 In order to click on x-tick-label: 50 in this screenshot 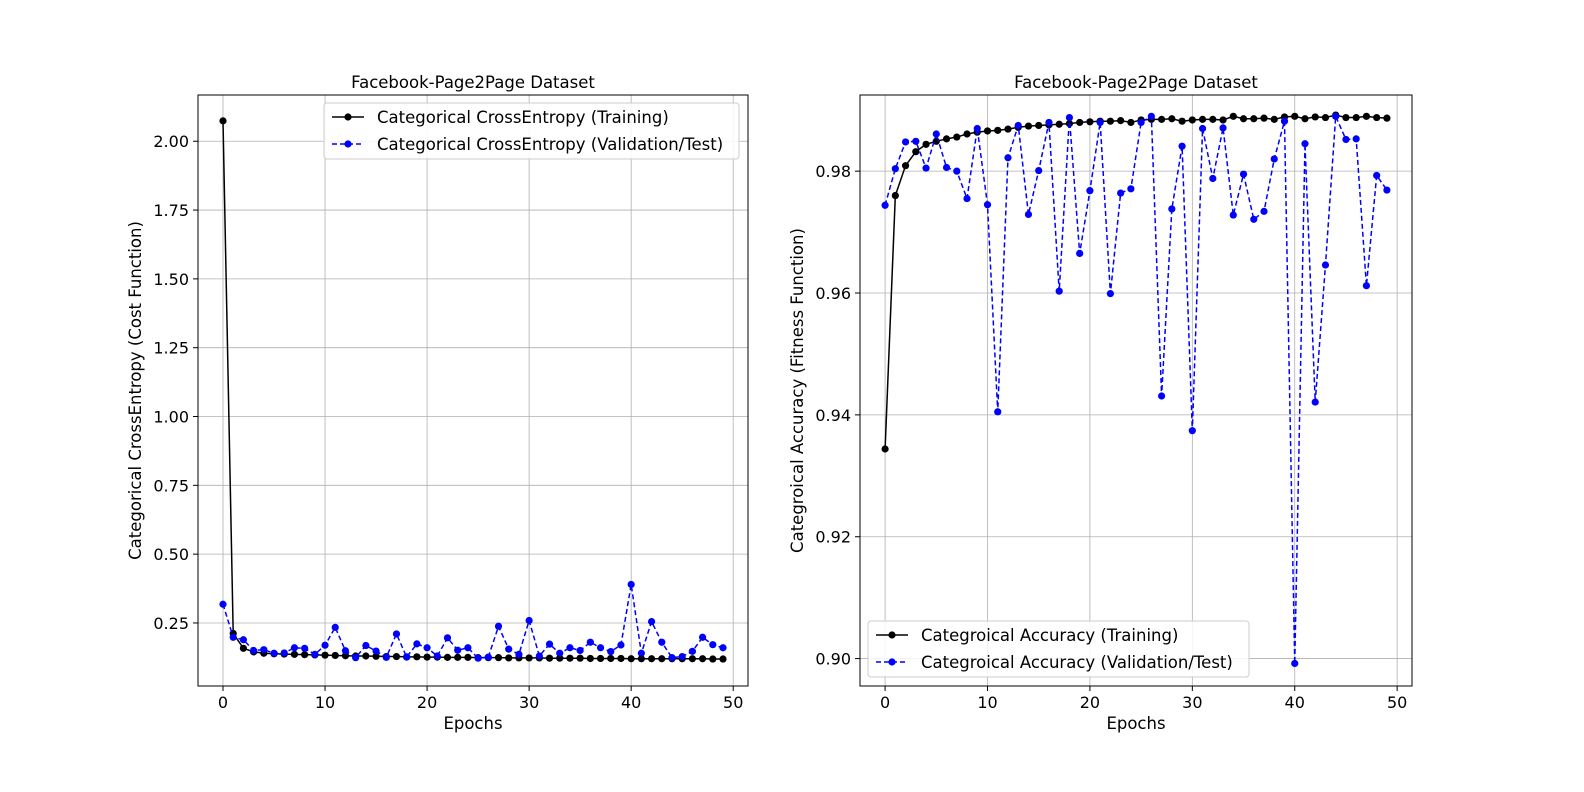, I will do `click(1397, 702)`.